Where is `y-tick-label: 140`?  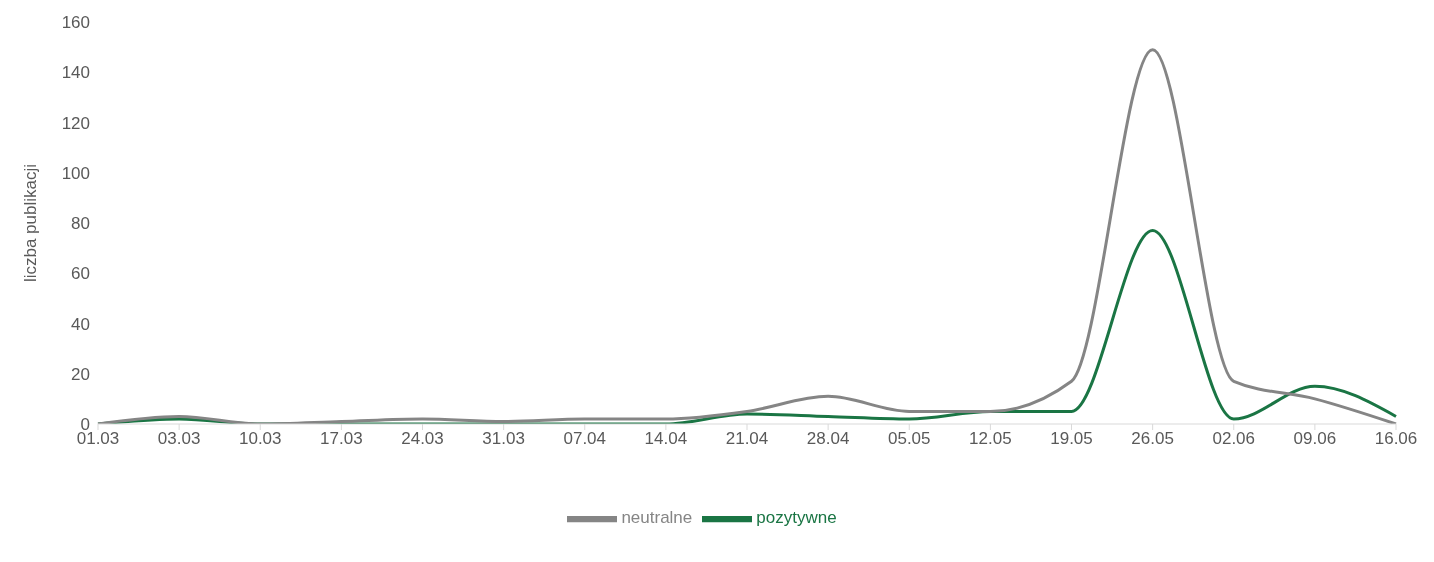 y-tick-label: 140 is located at coordinates (75, 73).